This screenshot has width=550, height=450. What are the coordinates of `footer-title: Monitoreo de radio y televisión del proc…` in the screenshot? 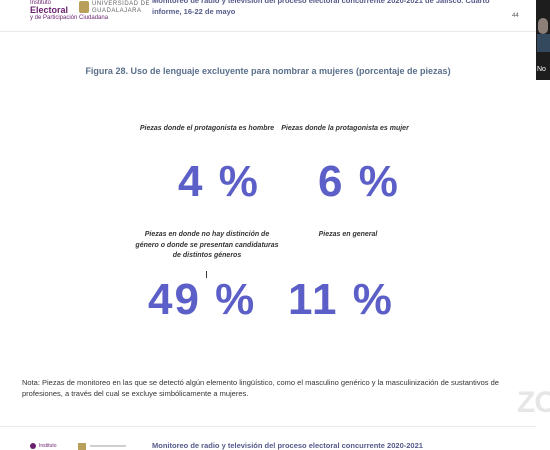 It's located at (287, 445).